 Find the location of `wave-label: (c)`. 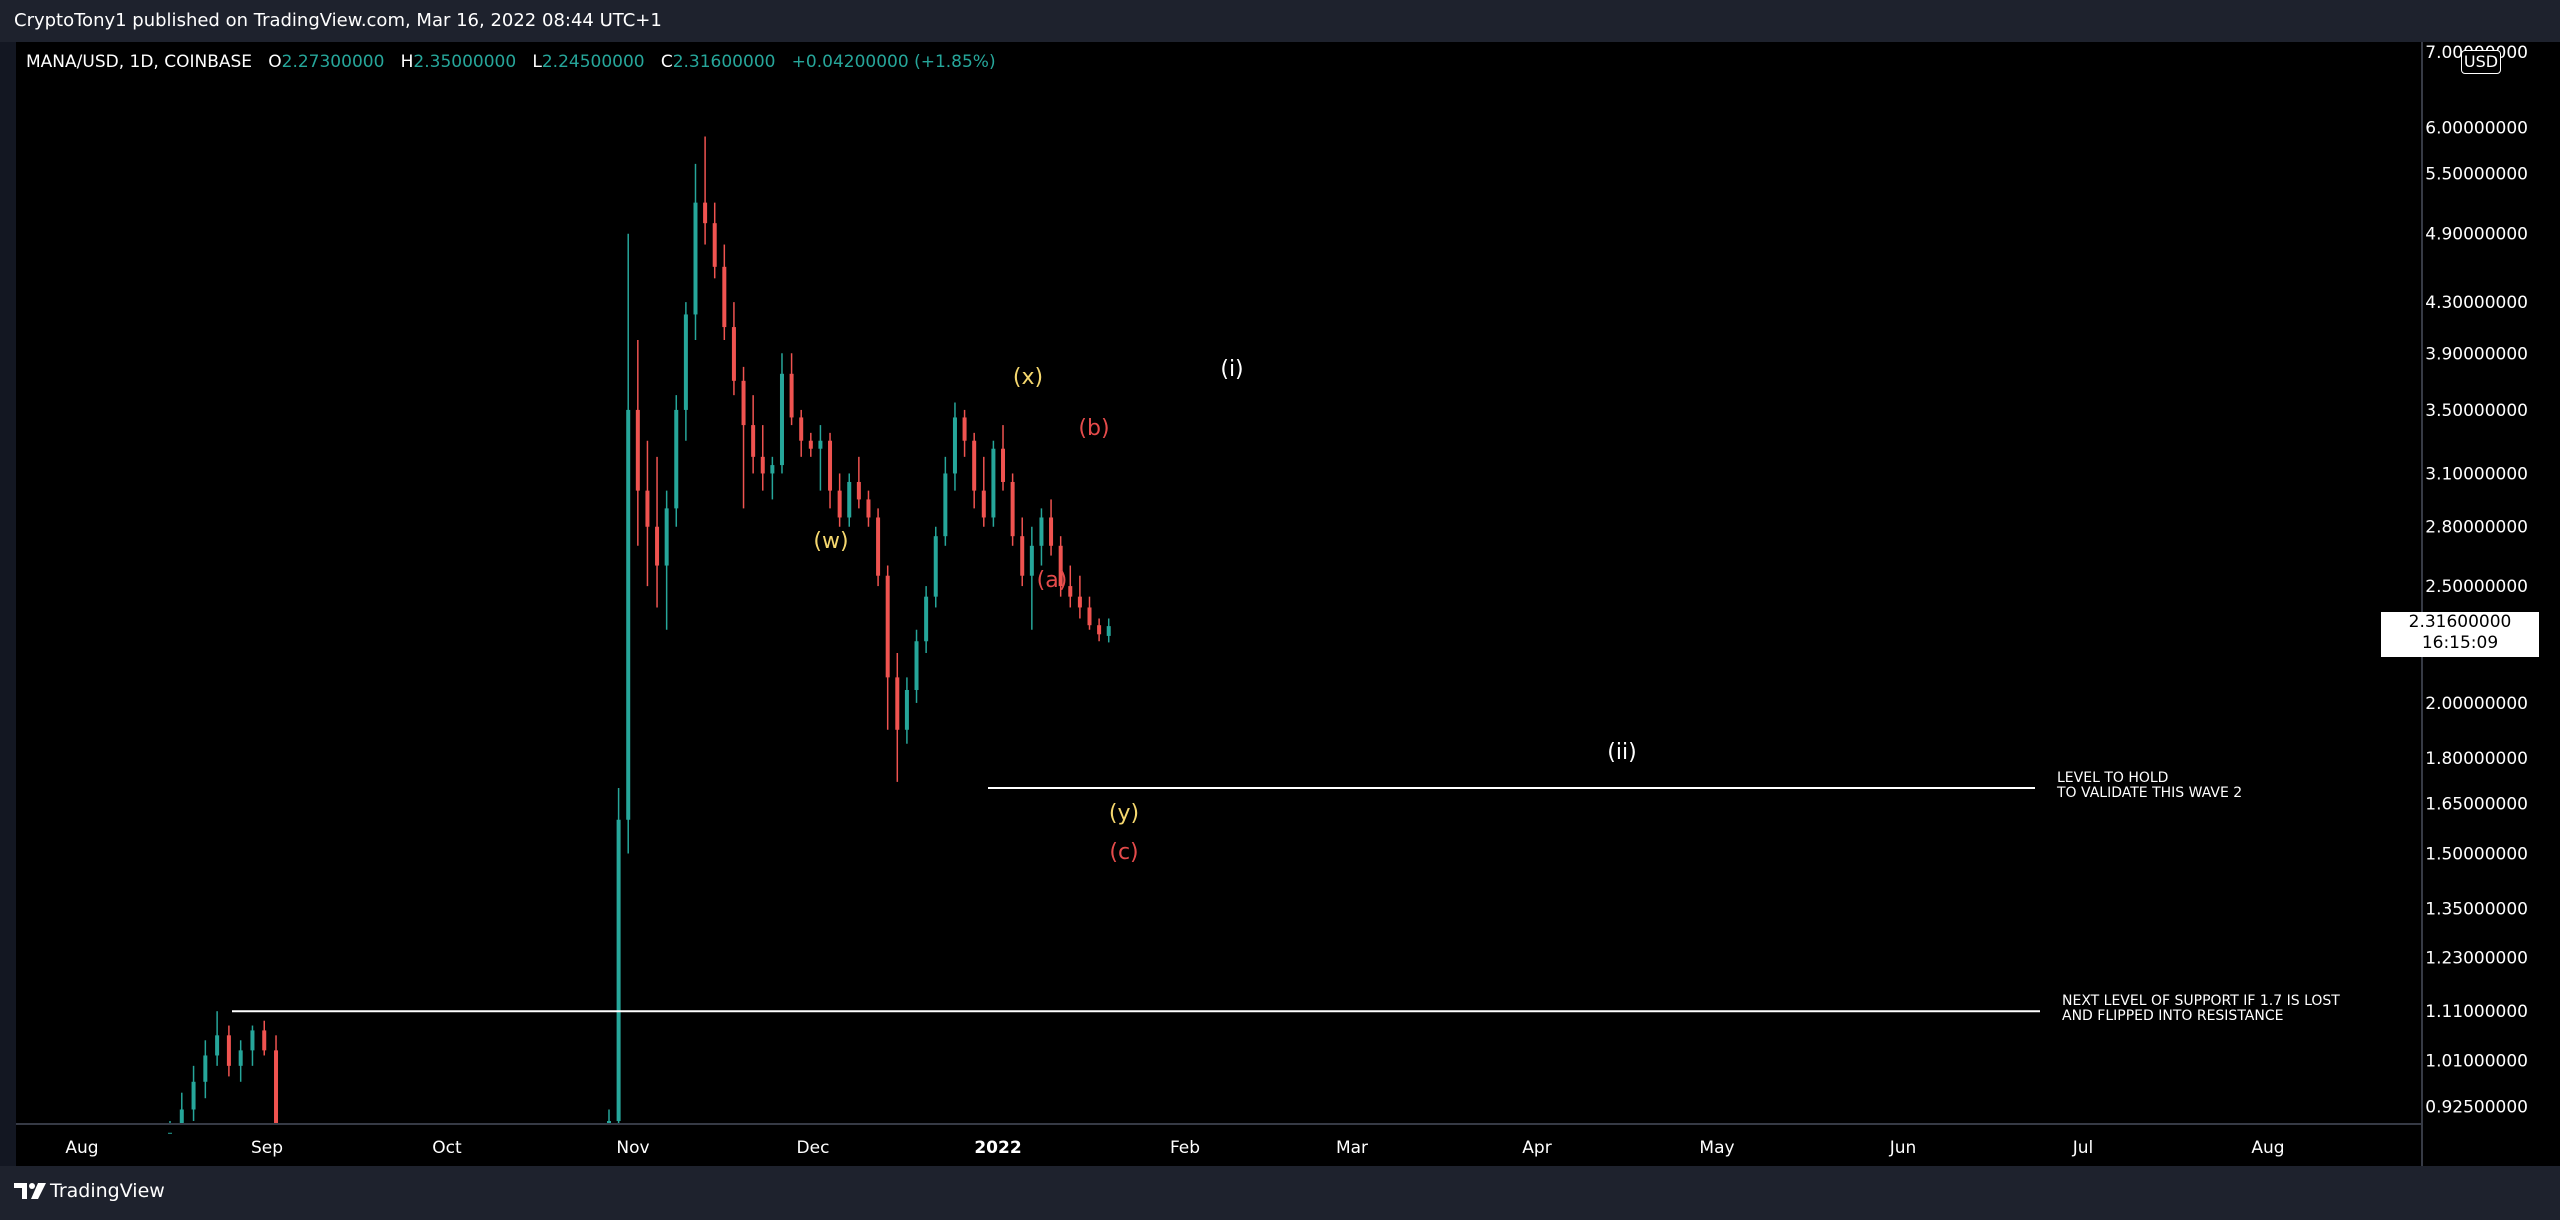

wave-label: (c) is located at coordinates (1123, 852).